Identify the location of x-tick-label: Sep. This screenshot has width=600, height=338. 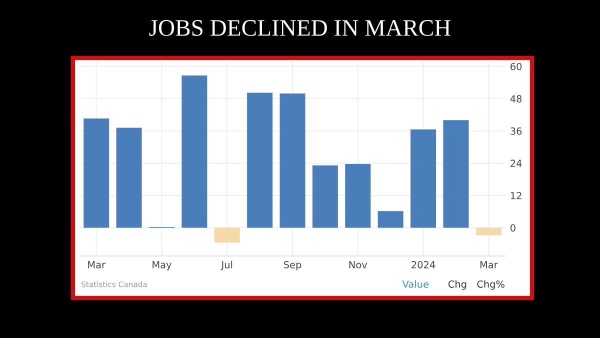
(293, 265).